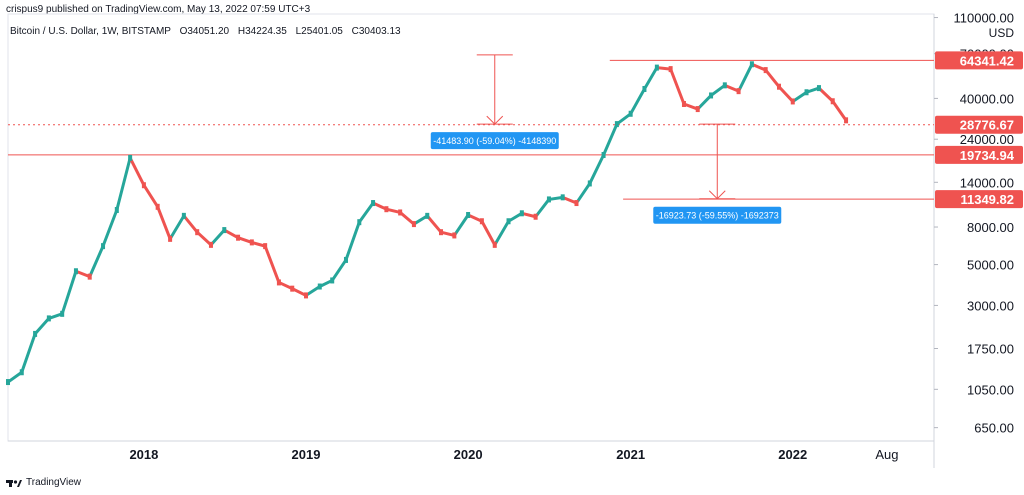  What do you see at coordinates (987, 155) in the screenshot?
I see `price-level-label: 19734.94` at bounding box center [987, 155].